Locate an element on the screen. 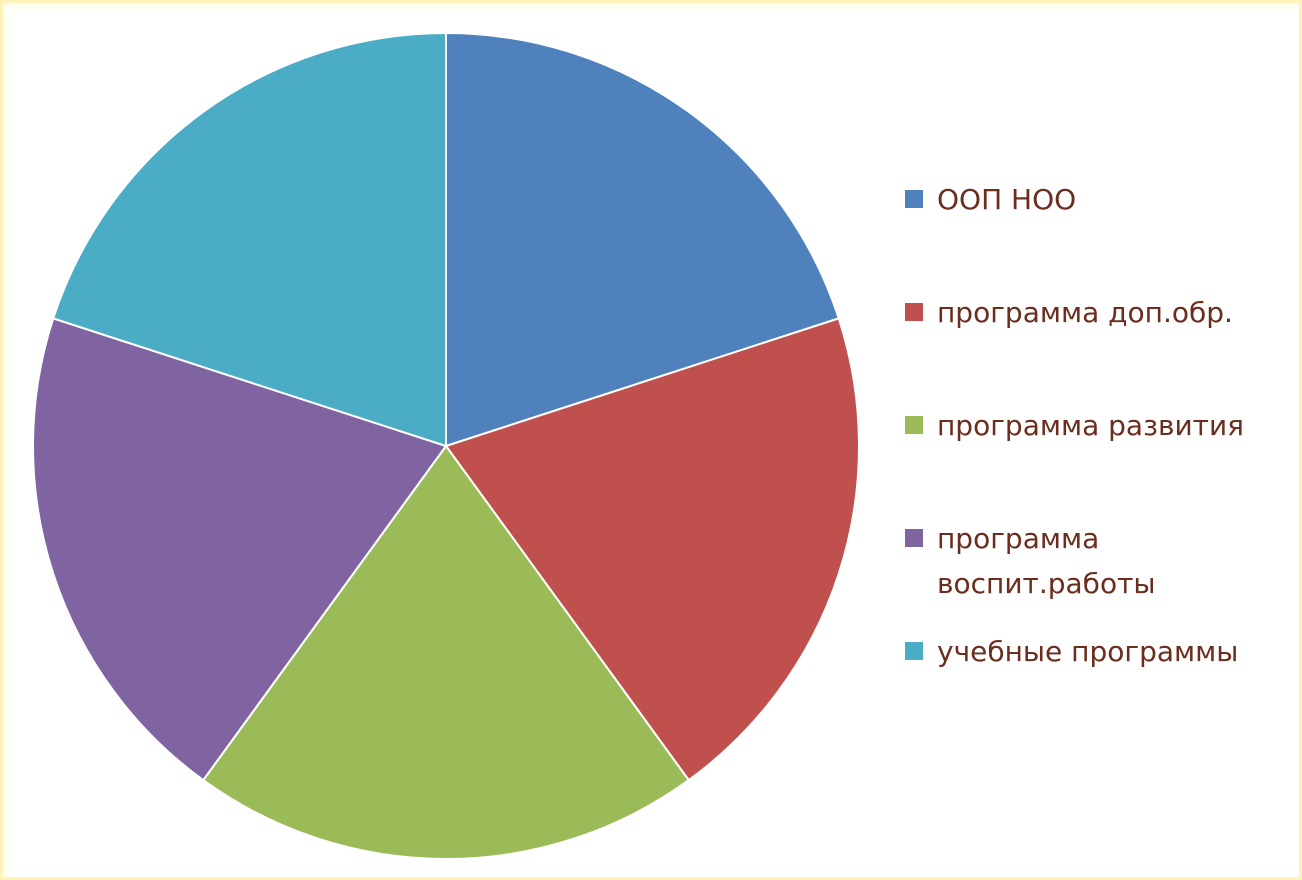  legend-label-1: ООП НОО is located at coordinates (1006, 199).